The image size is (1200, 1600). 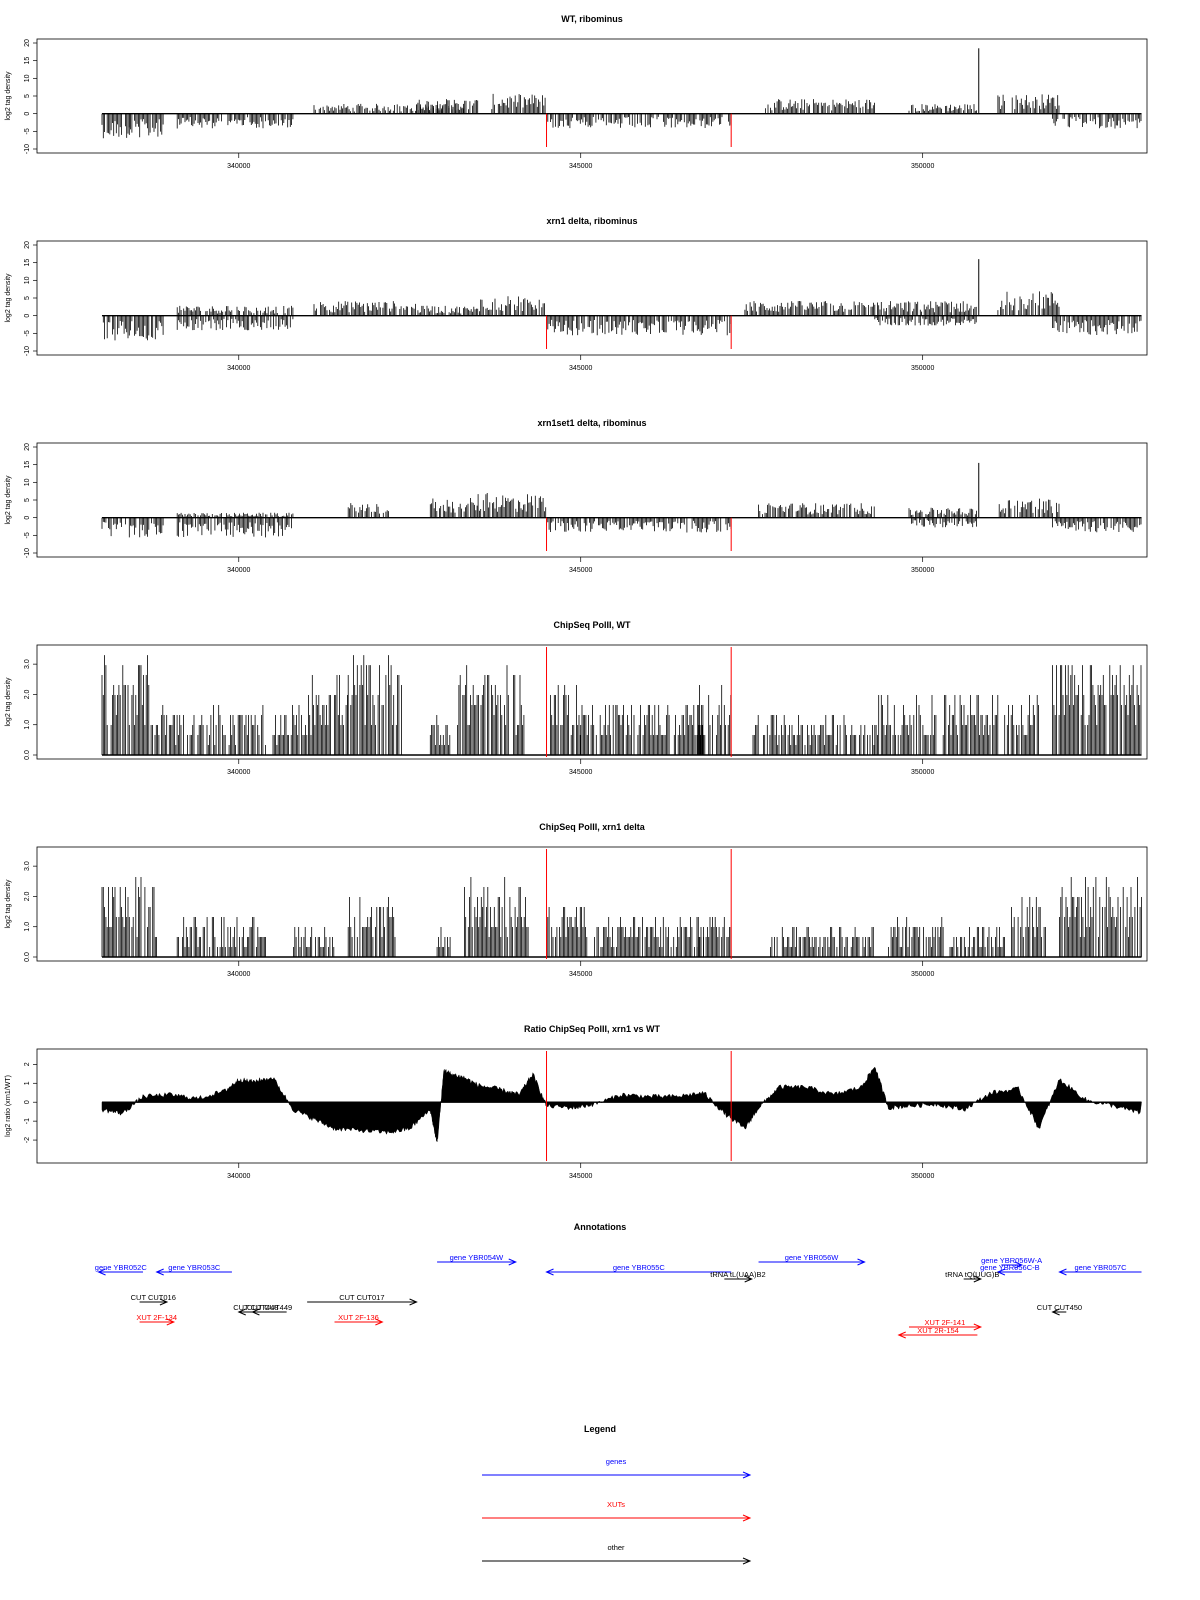 What do you see at coordinates (27, 694) in the screenshot?
I see `y-tick-label: 2.0` at bounding box center [27, 694].